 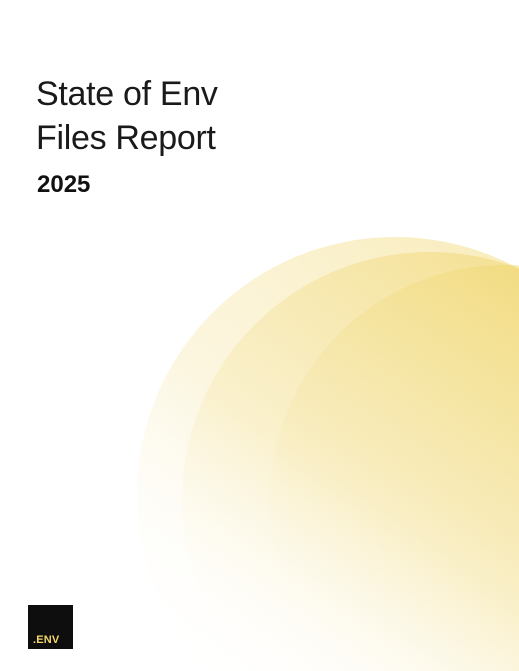 What do you see at coordinates (126, 138) in the screenshot?
I see `report-title-line-2: Files Report` at bounding box center [126, 138].